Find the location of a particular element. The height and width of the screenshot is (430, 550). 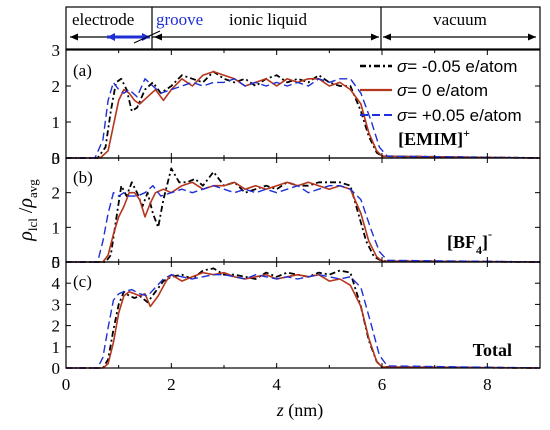

panel-tag-c: (c) is located at coordinates (82, 281).